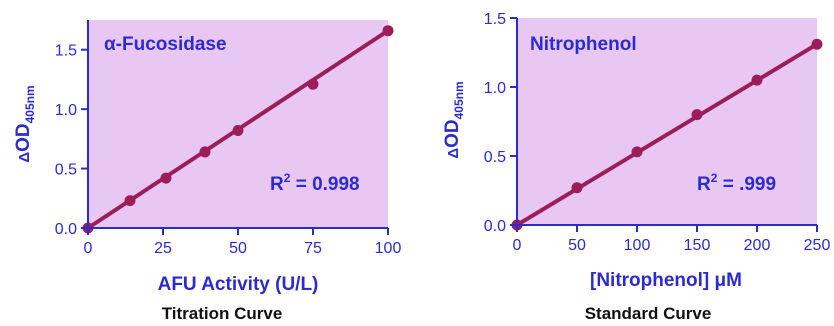 This screenshot has width=834, height=326. What do you see at coordinates (648, 313) in the screenshot?
I see `caption-standard: Standard Curve` at bounding box center [648, 313].